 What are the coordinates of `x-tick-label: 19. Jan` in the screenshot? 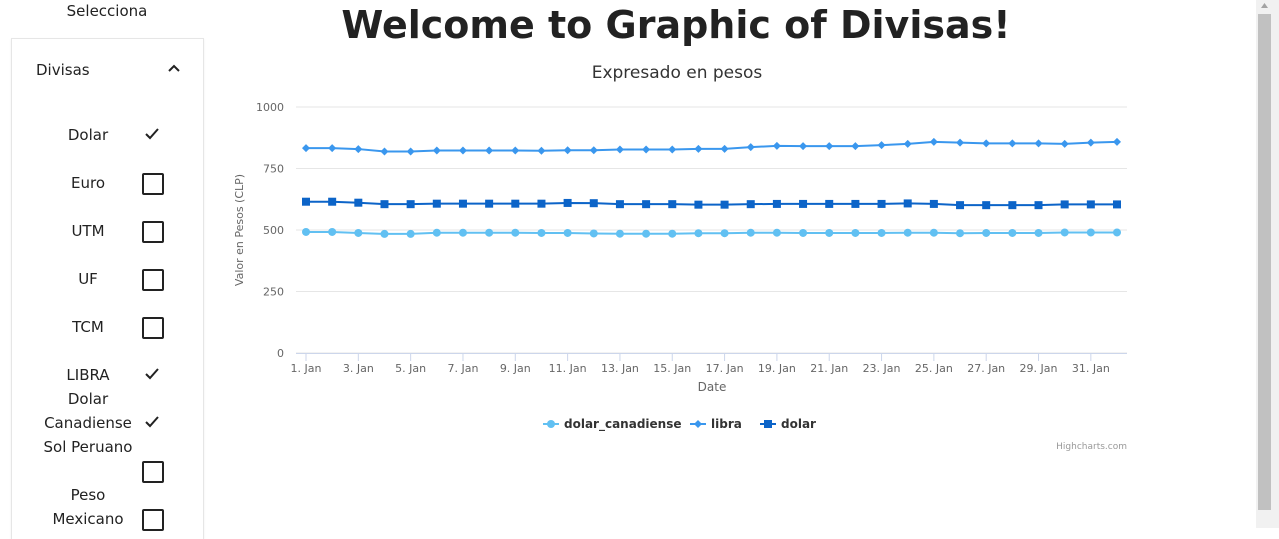 It's located at (777, 368).